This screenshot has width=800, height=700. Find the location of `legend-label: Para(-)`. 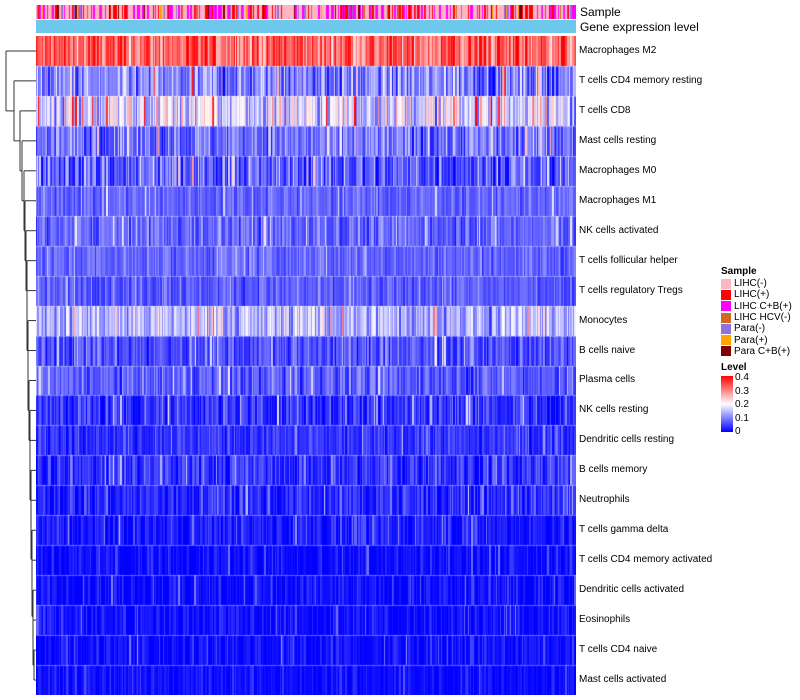

legend-label: Para(-) is located at coordinates (750, 329).